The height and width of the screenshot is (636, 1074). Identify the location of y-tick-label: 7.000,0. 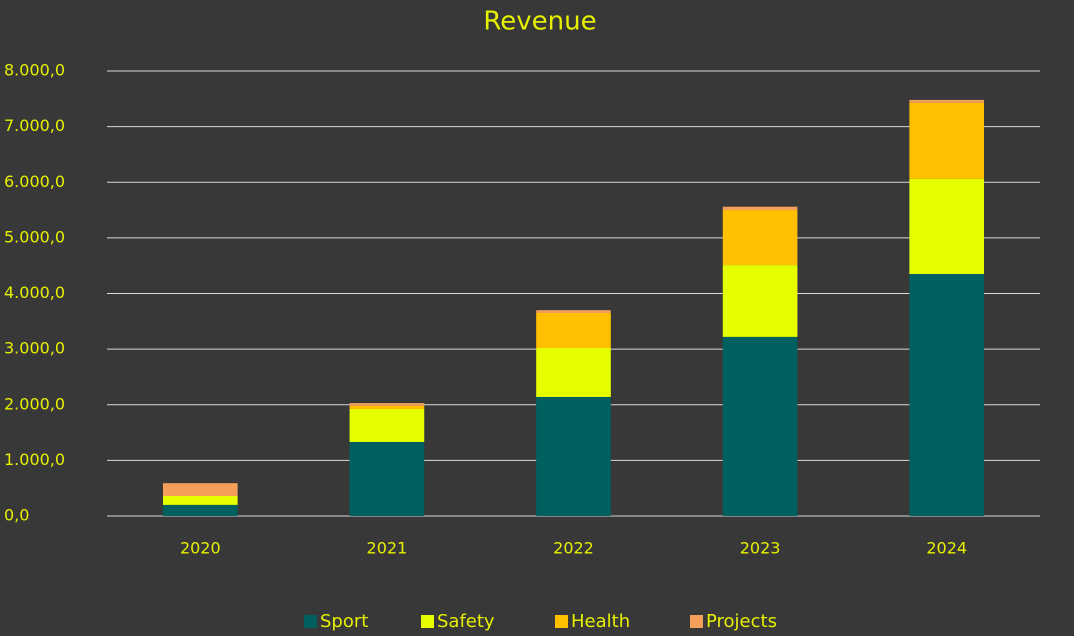
(34, 125).